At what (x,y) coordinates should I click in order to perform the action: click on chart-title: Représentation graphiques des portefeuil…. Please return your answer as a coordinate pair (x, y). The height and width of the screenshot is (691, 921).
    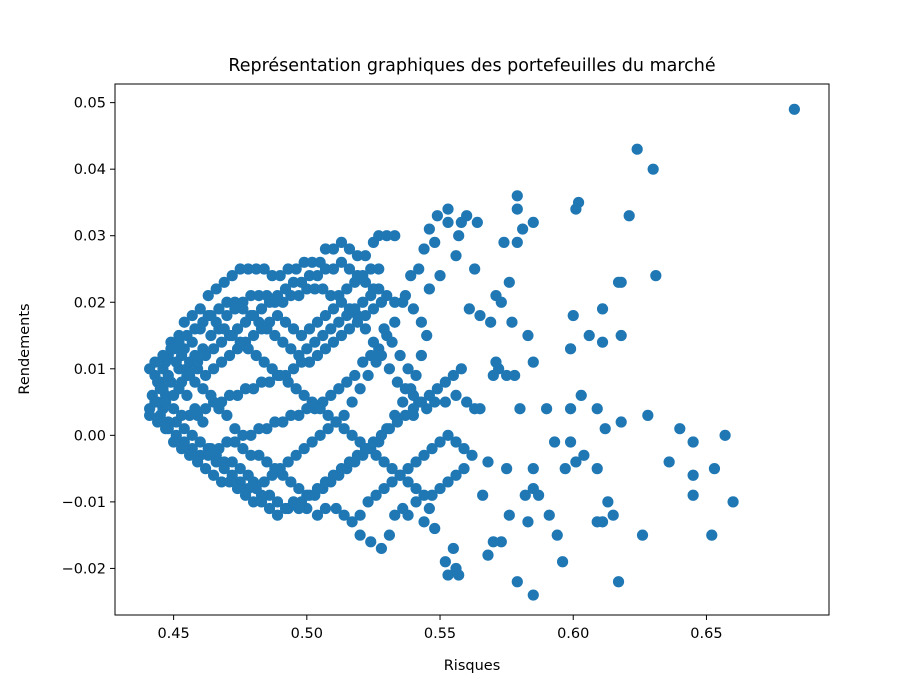
    Looking at the image, I should click on (471, 66).